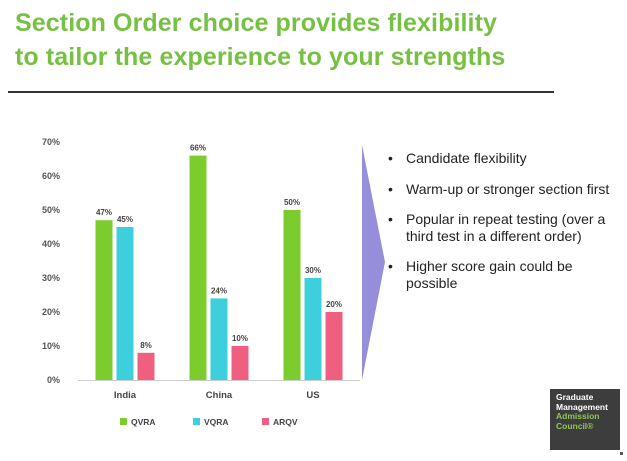  What do you see at coordinates (582, 406) in the screenshot?
I see `logo-line-2: Management` at bounding box center [582, 406].